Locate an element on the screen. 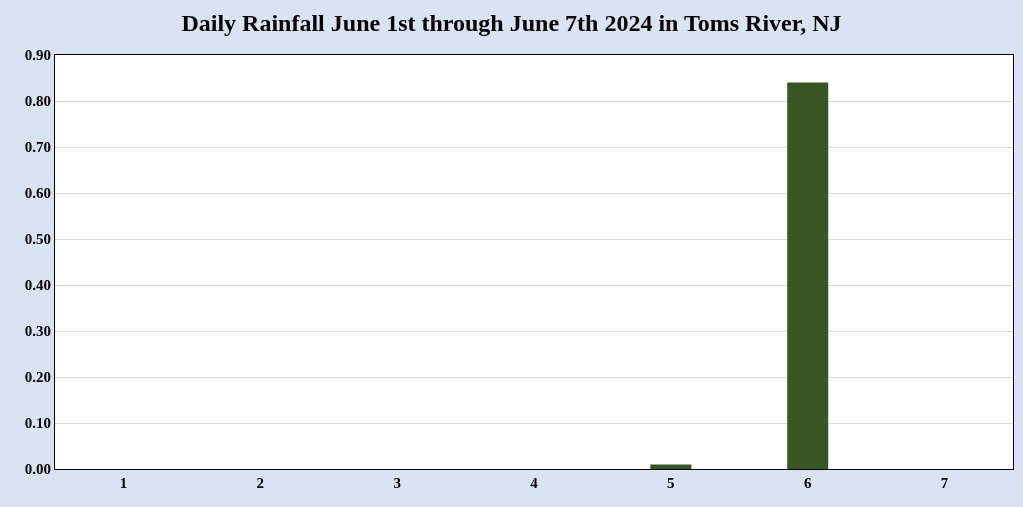 The height and width of the screenshot is (507, 1023). chart-title: Daily Rainfall June 1st through June 7th 2024 in Toms River, NJ is located at coordinates (511, 23).